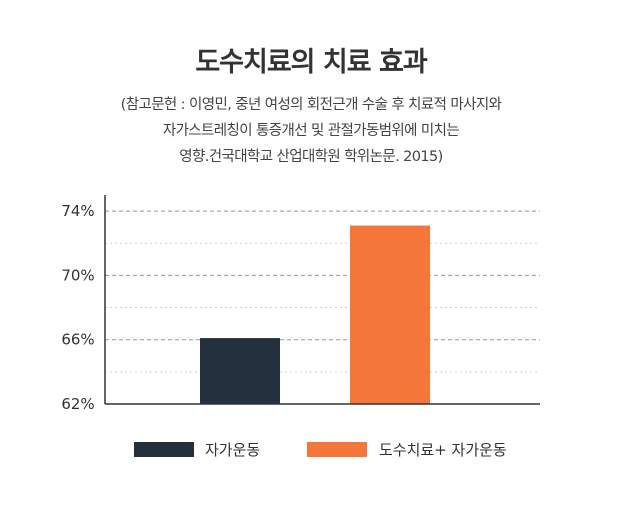 This screenshot has width=622, height=510. I want to click on y-tick-label: 62%, so click(77, 404).